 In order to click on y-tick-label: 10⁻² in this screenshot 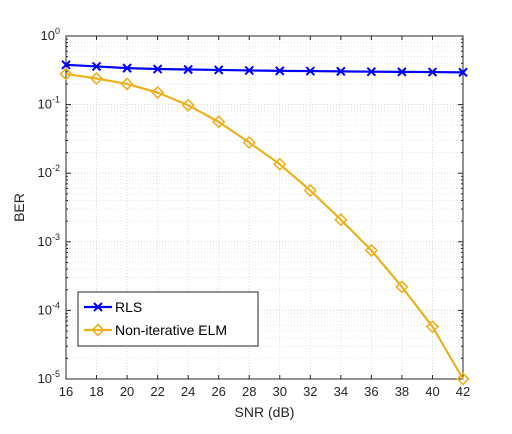, I will do `click(49, 171)`.